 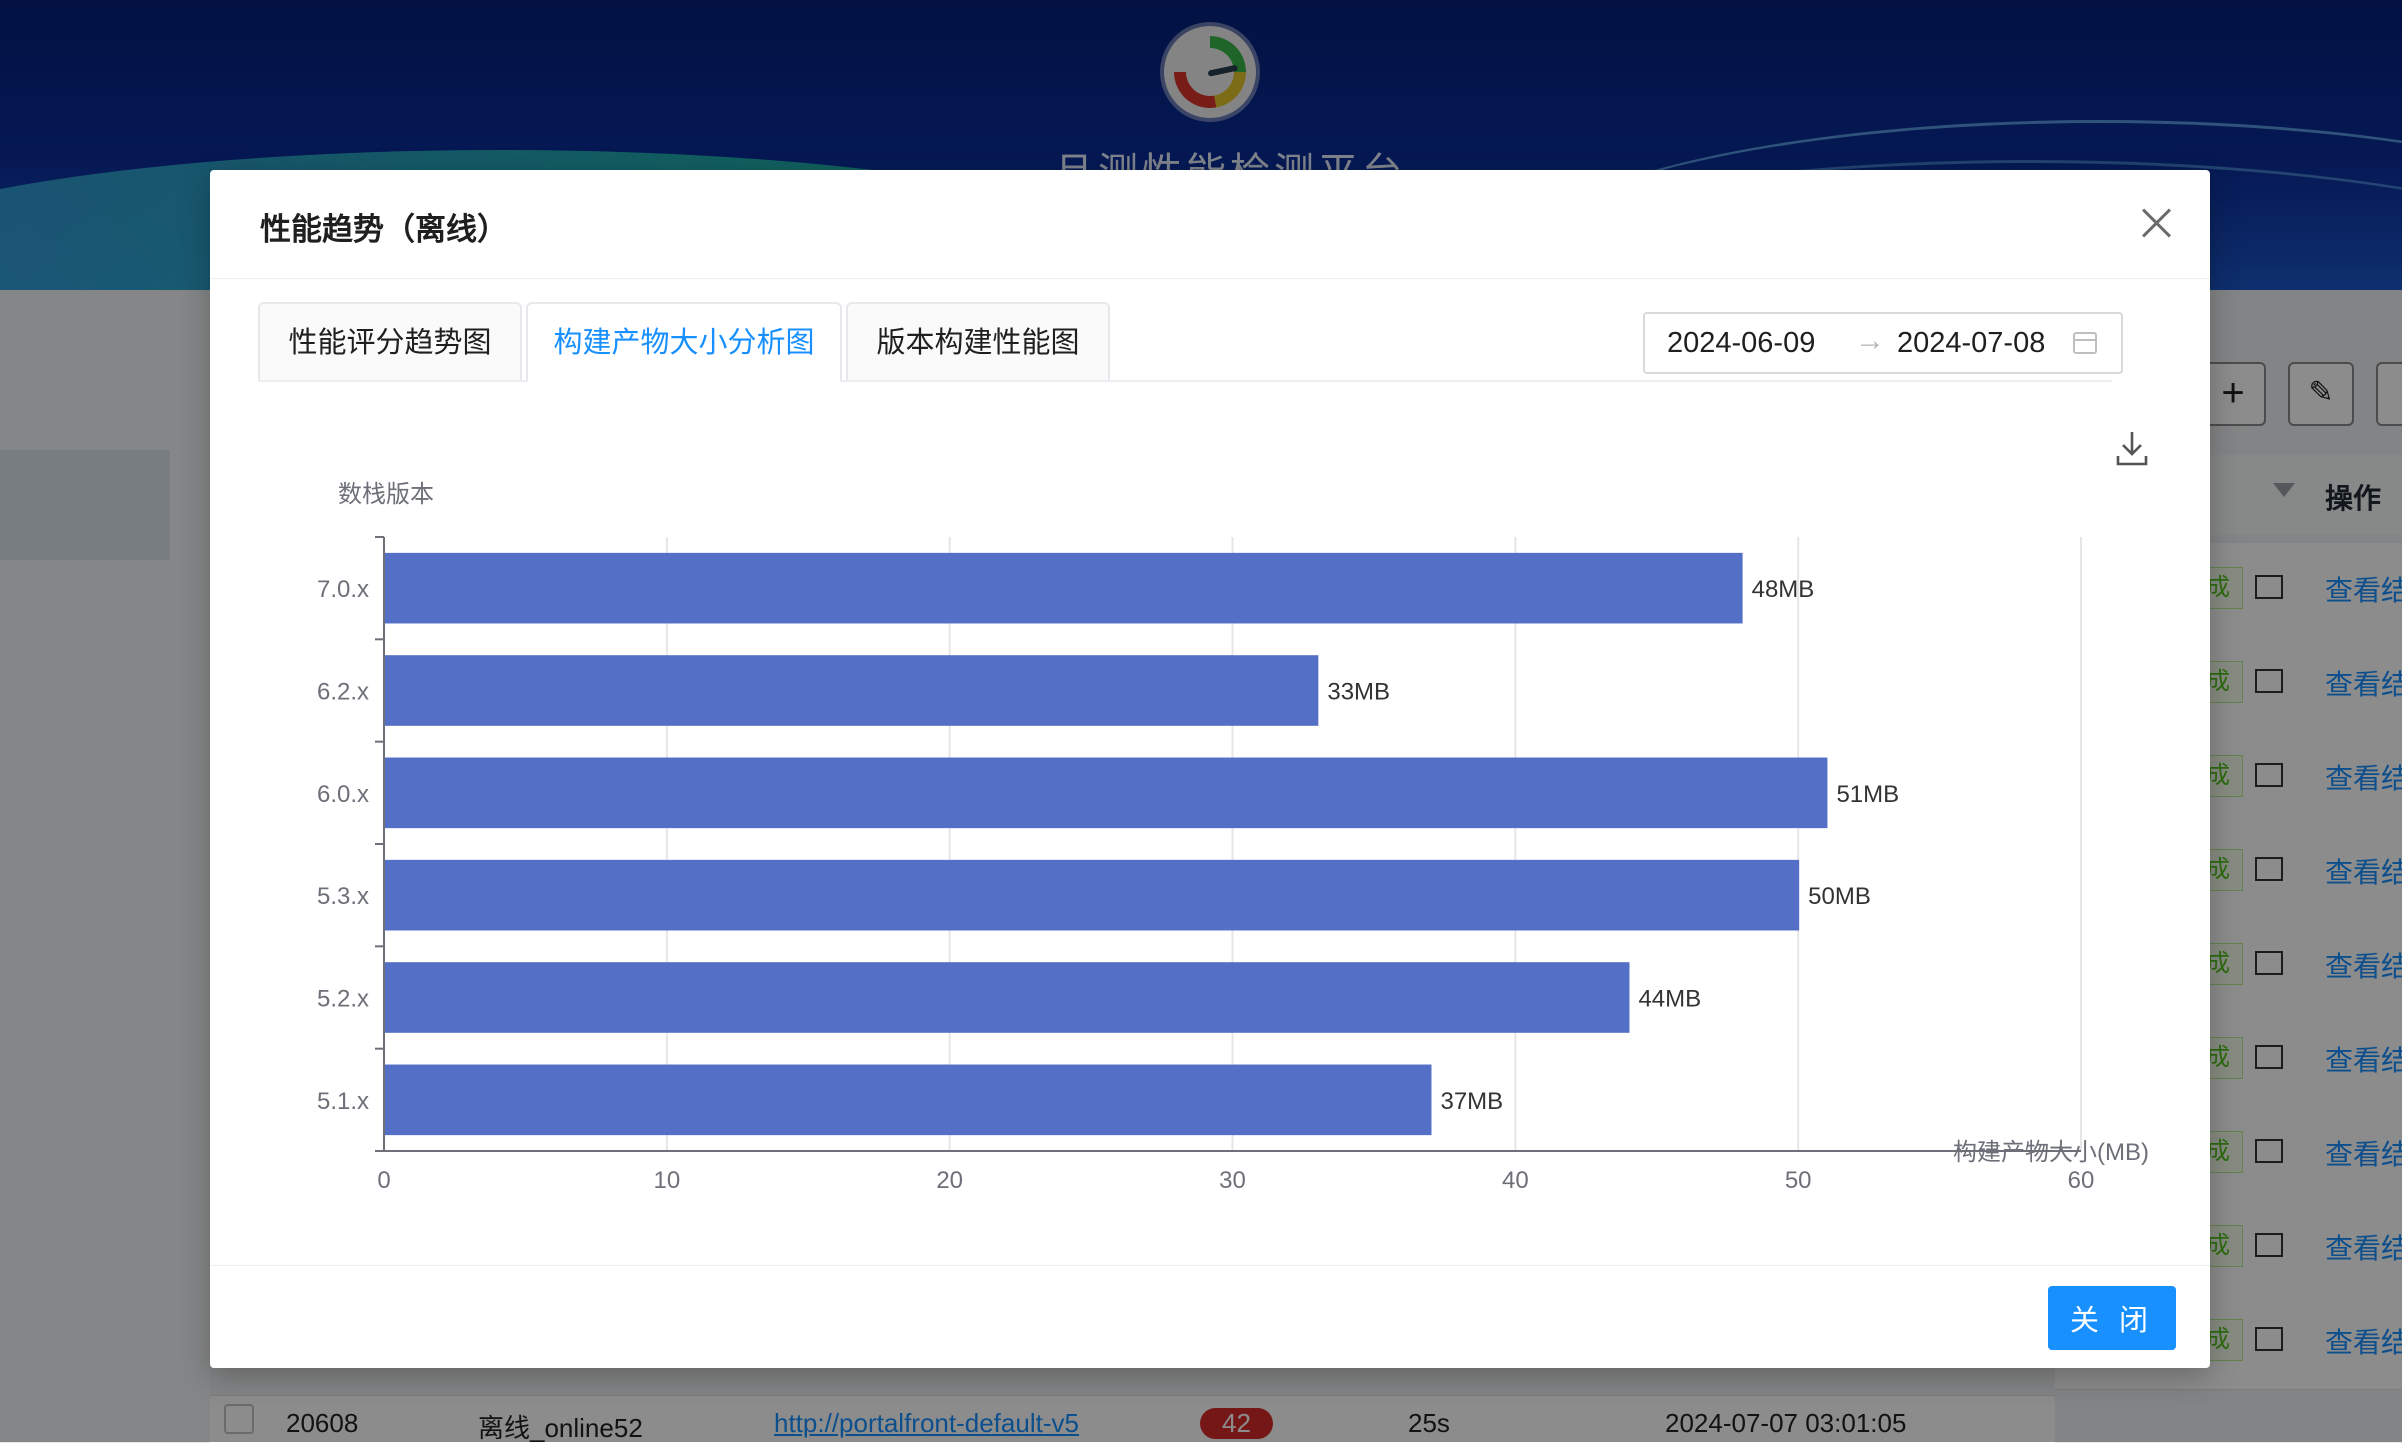 I want to click on x-tick-label: 10, so click(x=666, y=1180).